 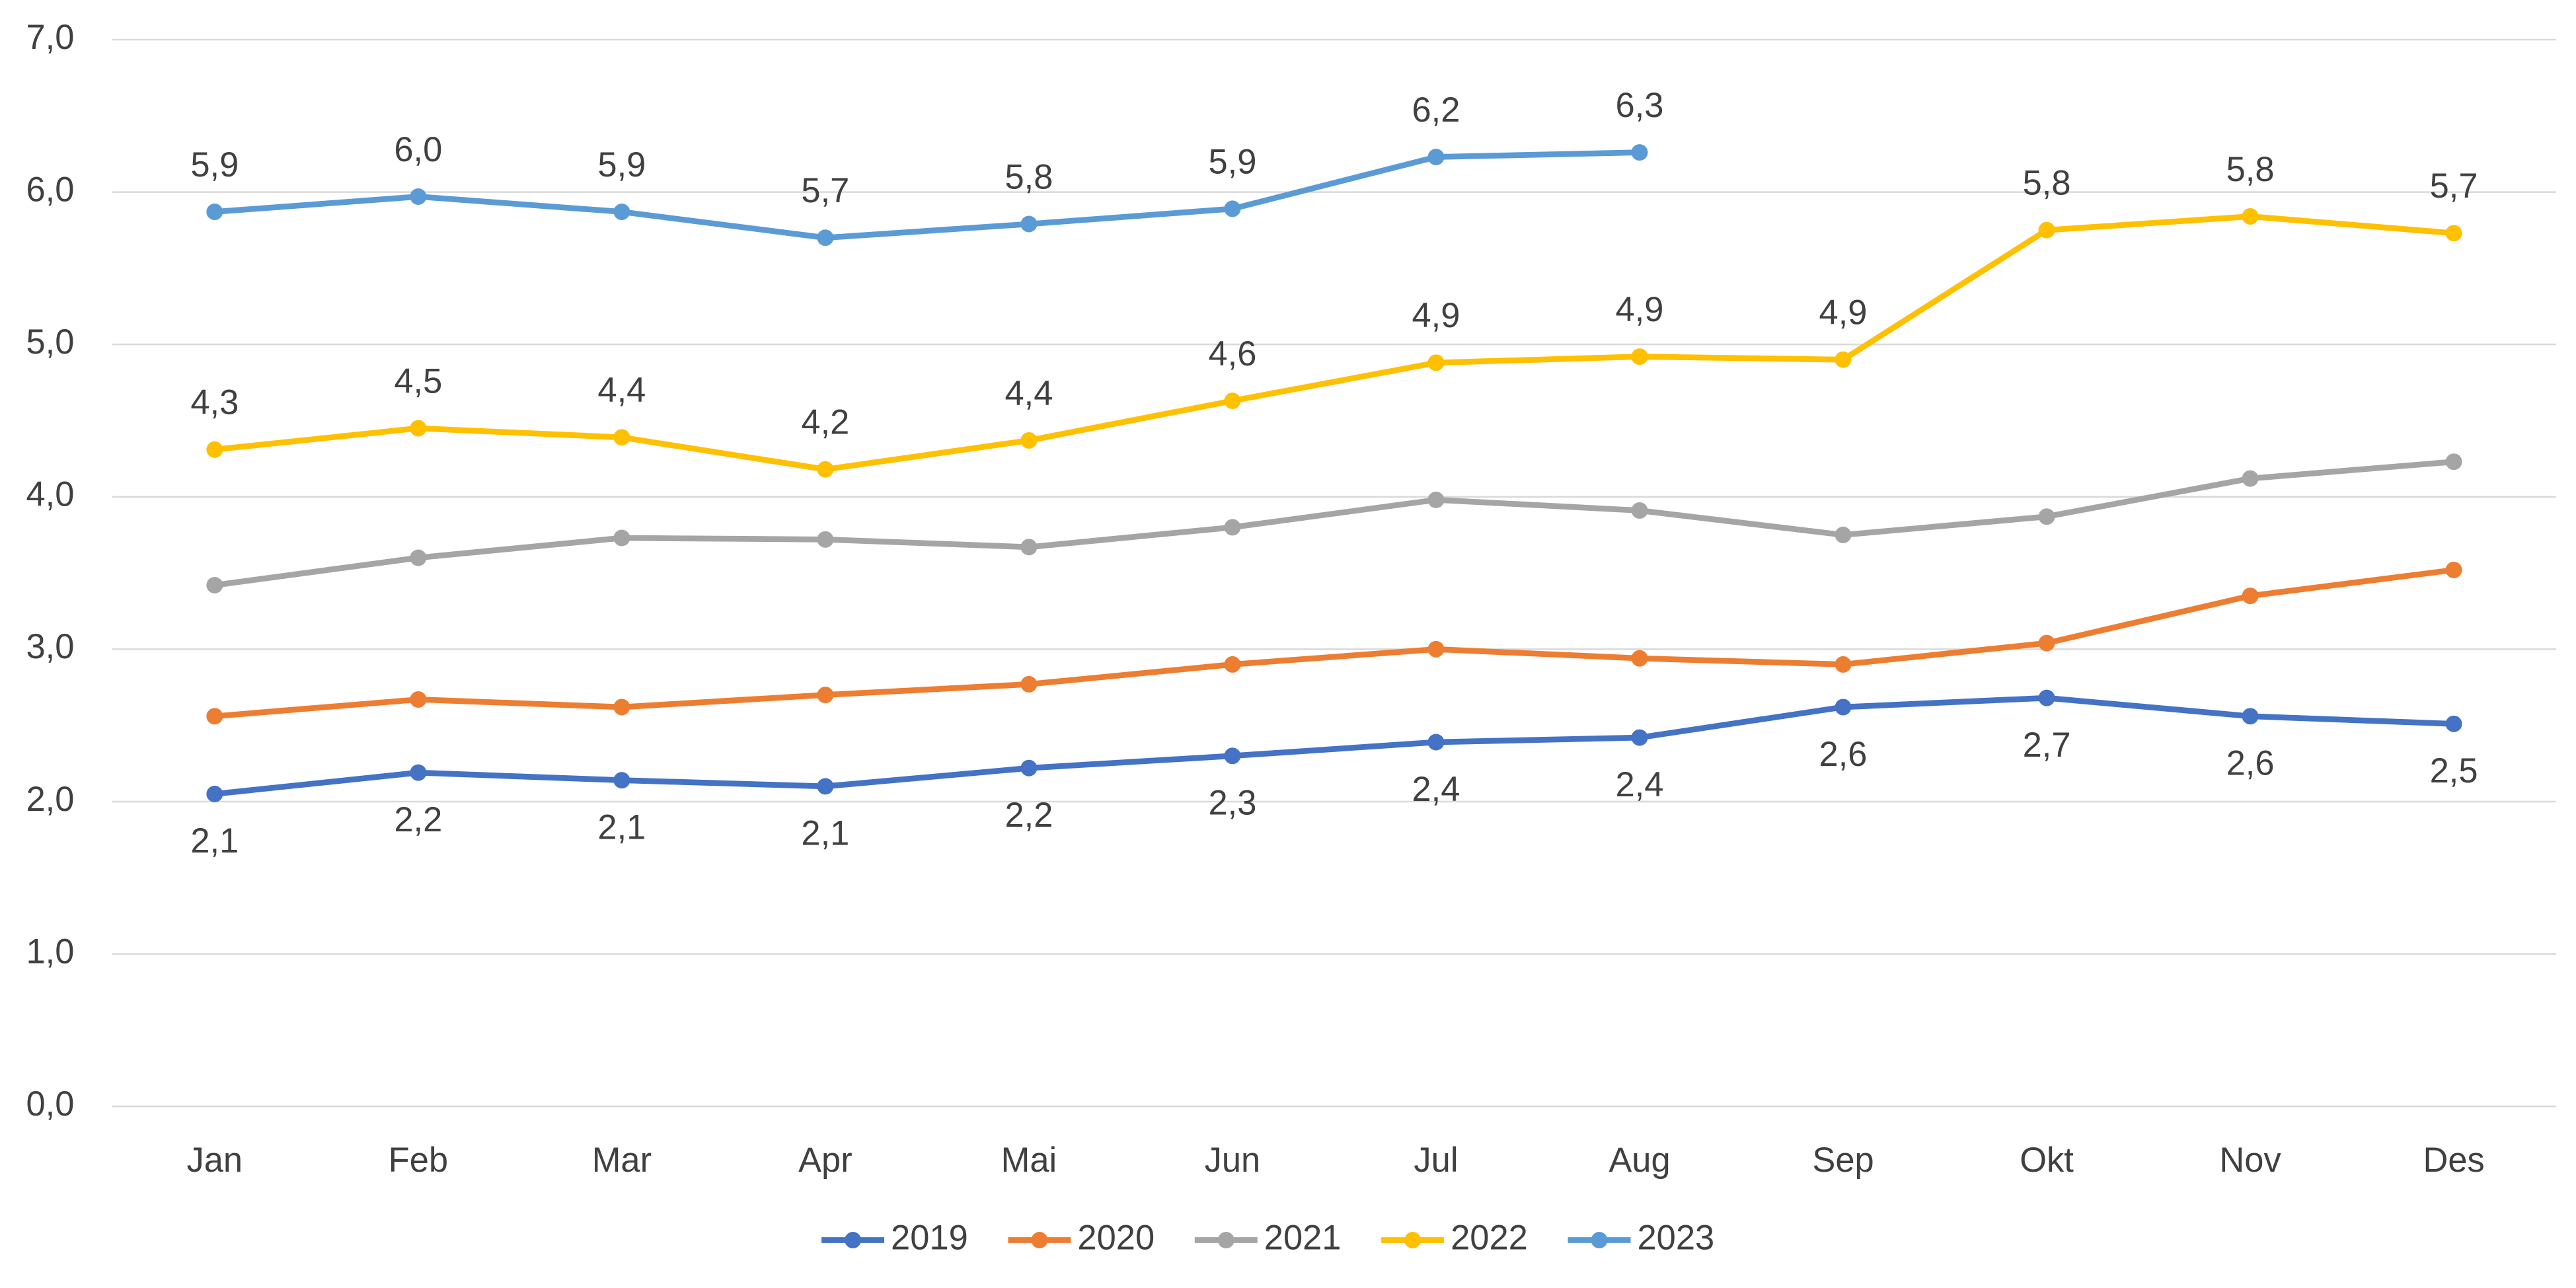 What do you see at coordinates (418, 1160) in the screenshot?
I see `x-tick-label: Feb` at bounding box center [418, 1160].